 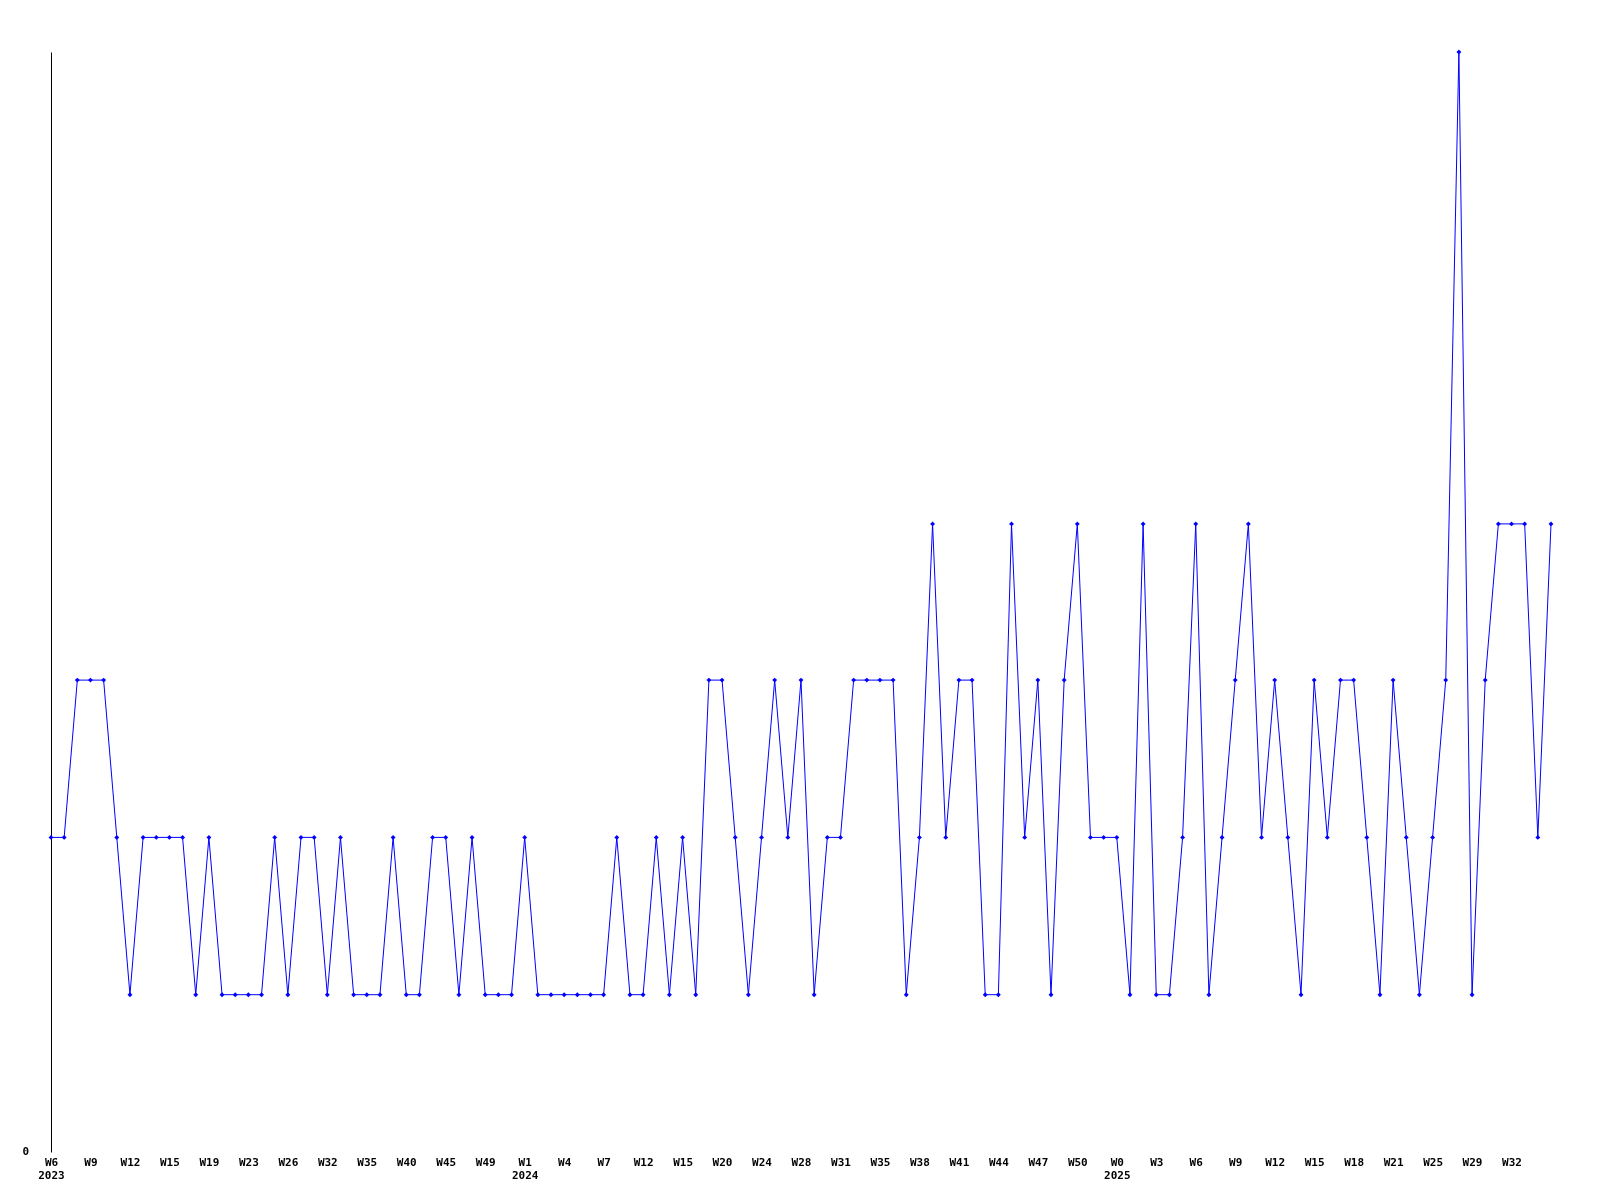 I want to click on x-tick-label: W44, so click(x=999, y=1162).